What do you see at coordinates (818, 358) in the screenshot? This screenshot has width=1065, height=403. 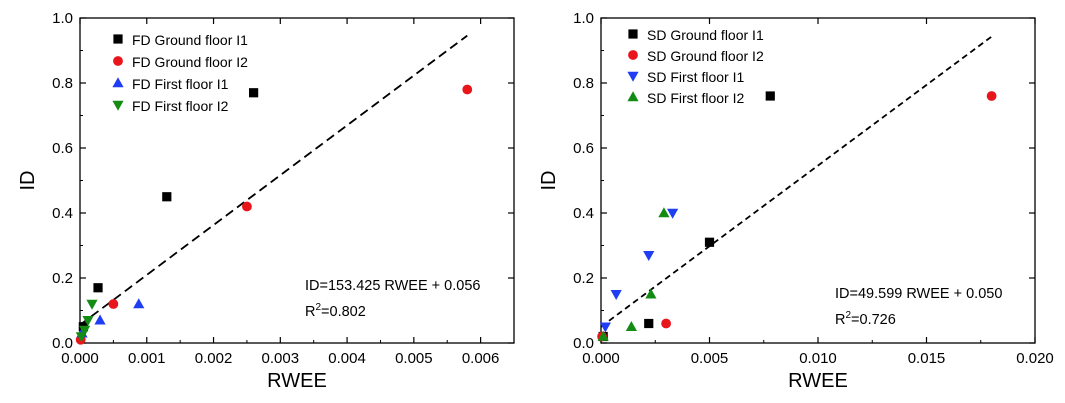 I see `x-tick-label: 0.010` at bounding box center [818, 358].